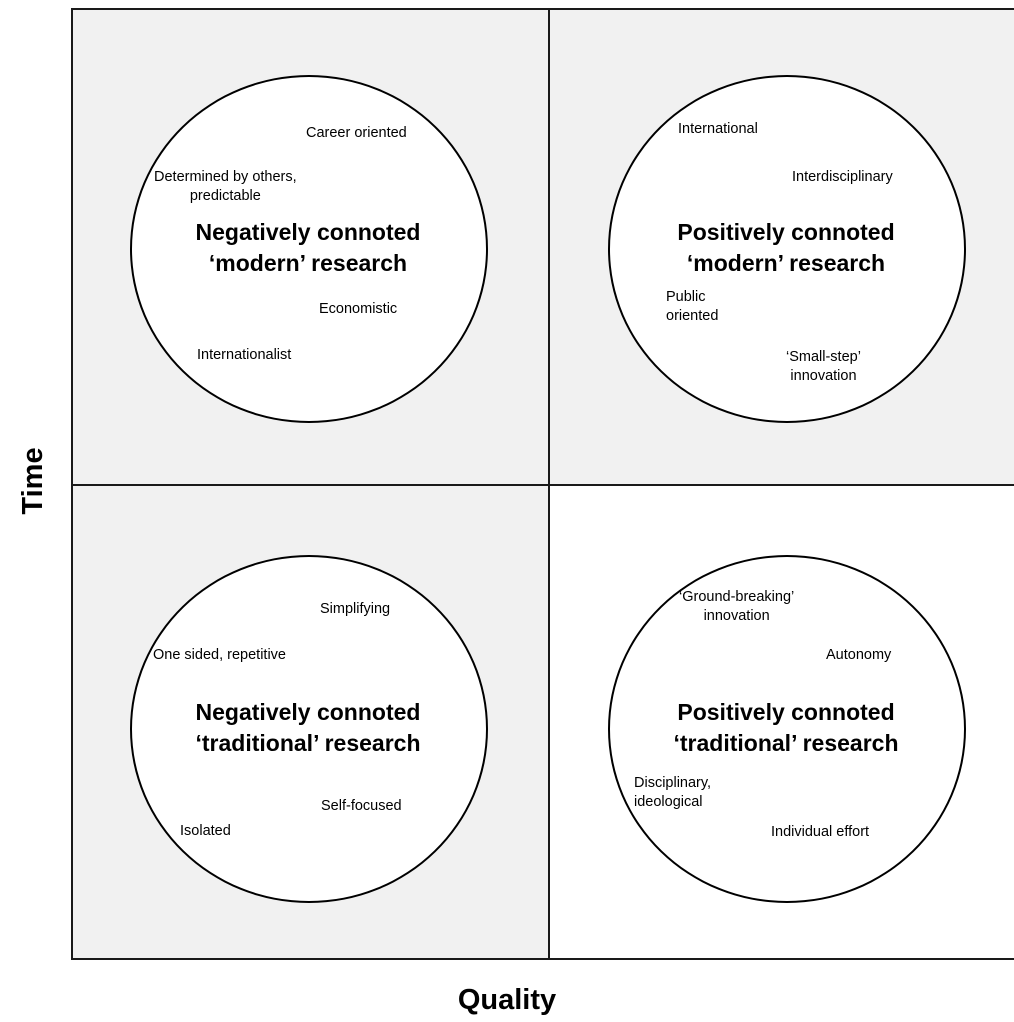 This screenshot has width=1014, height=1022. Describe the element at coordinates (668, 802) in the screenshot. I see `attr-line: ideological` at that location.